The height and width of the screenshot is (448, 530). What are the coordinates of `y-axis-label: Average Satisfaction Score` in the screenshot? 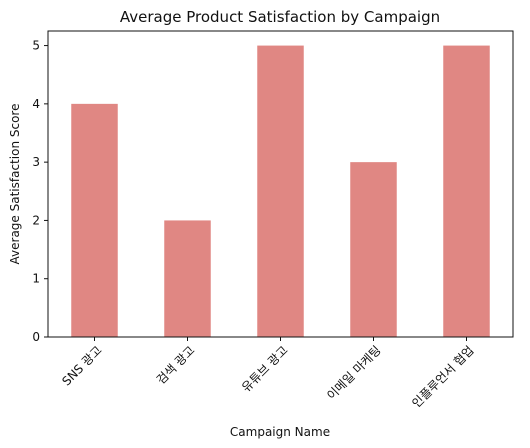 It's located at (15, 184).